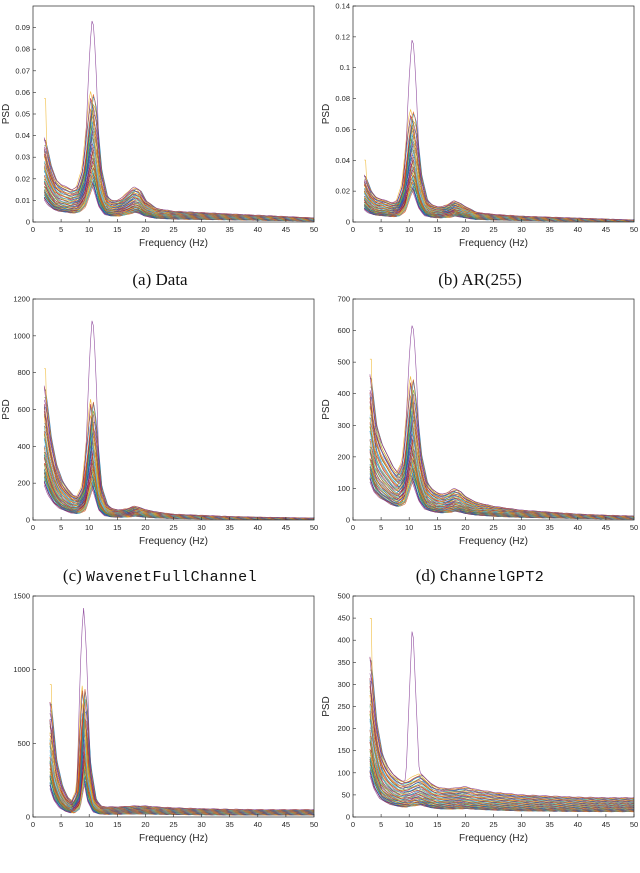 This screenshot has height=873, width=640. I want to click on caption-label-b: (b) AR(255), so click(480, 279).